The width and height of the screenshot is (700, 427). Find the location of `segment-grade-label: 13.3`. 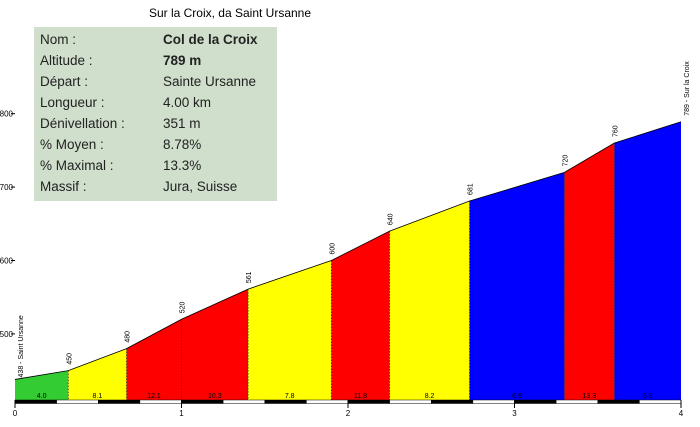

segment-grade-label: 13.3 is located at coordinates (590, 396).